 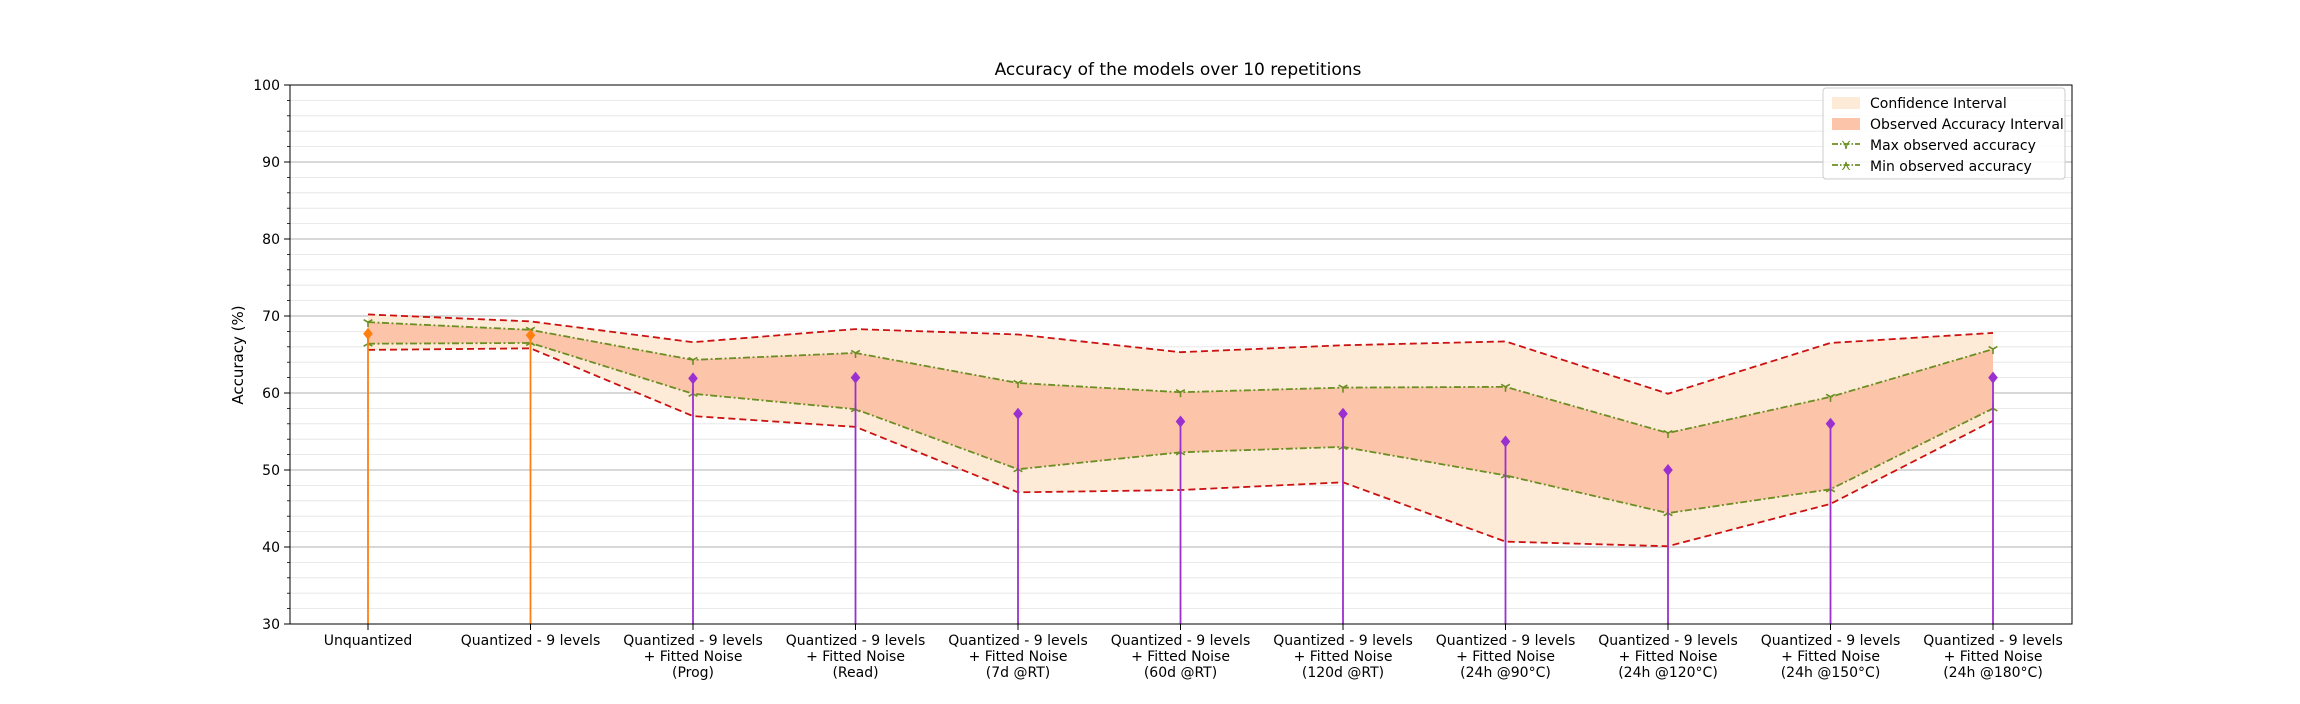 I want to click on legend-marker-max: ⋎, so click(x=1846, y=145).